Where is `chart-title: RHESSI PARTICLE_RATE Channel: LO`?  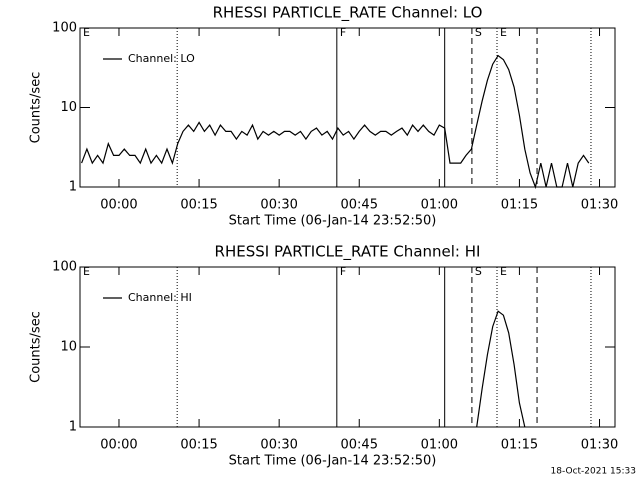
chart-title: RHESSI PARTICLE_RATE Channel: LO is located at coordinates (348, 13).